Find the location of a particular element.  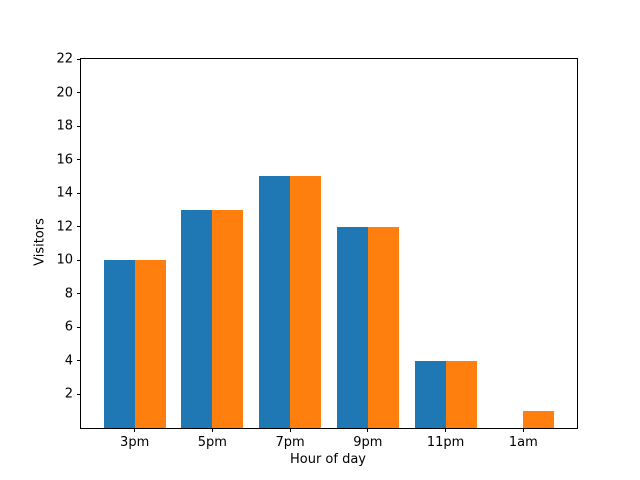

x-tick-label: 3pm is located at coordinates (135, 442).